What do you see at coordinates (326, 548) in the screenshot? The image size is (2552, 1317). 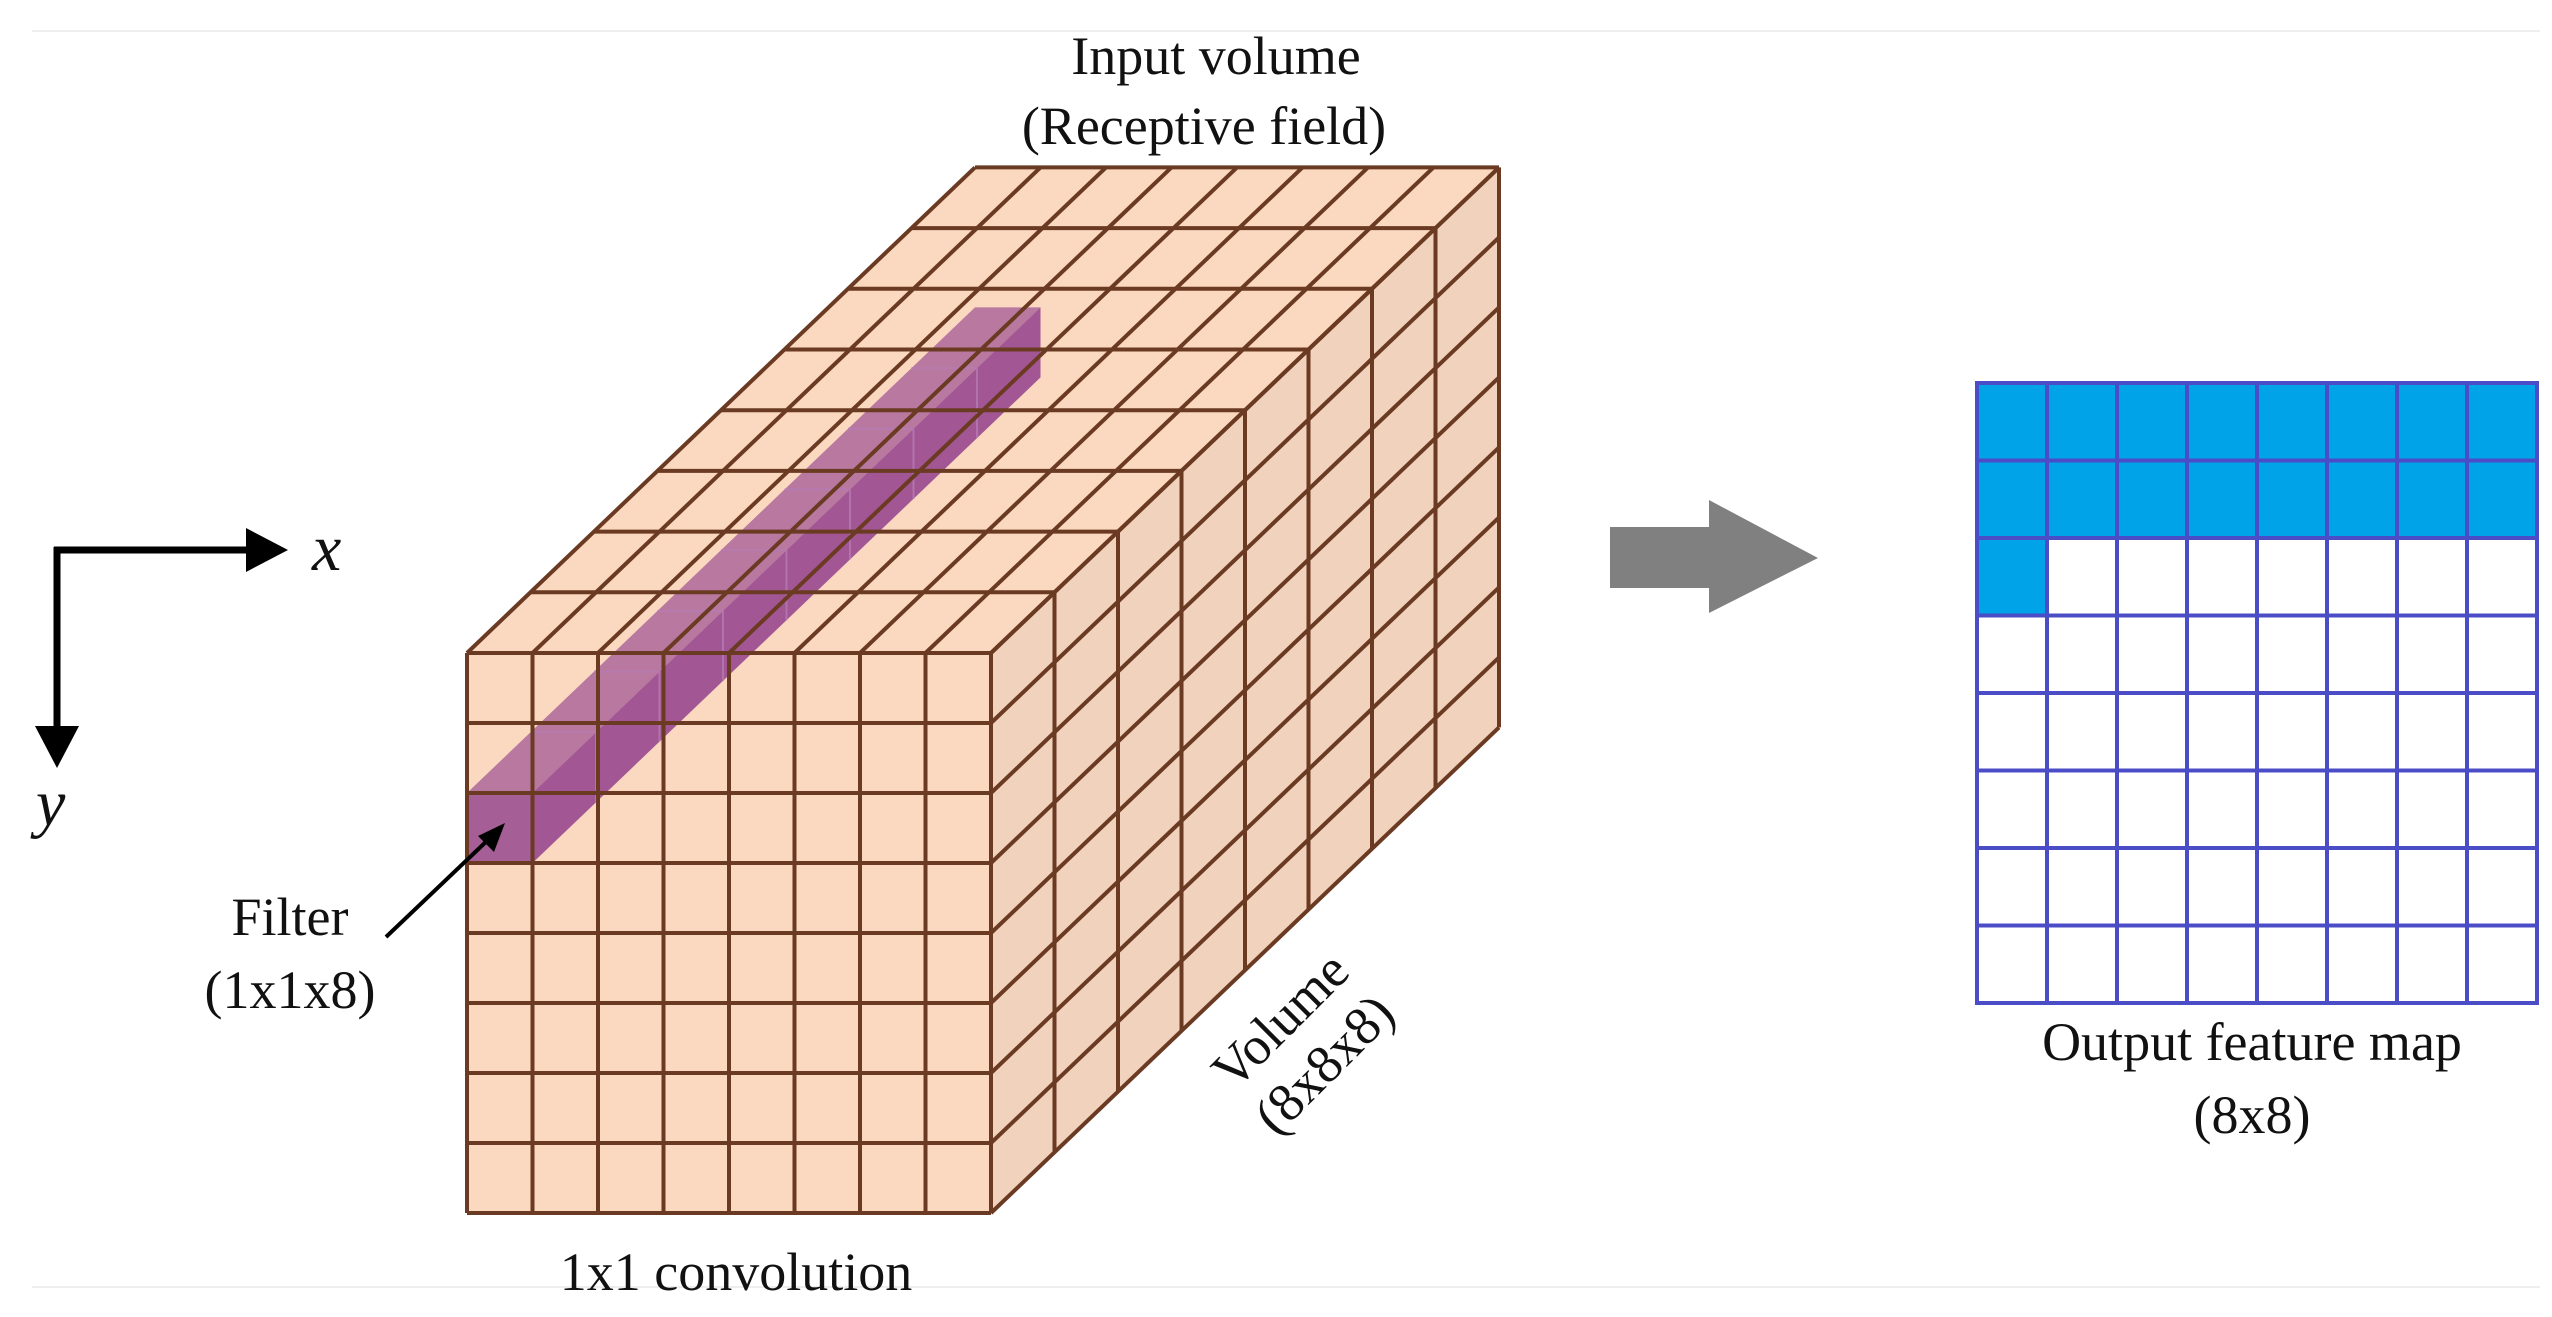 I see `x-axis-label: x` at bounding box center [326, 548].